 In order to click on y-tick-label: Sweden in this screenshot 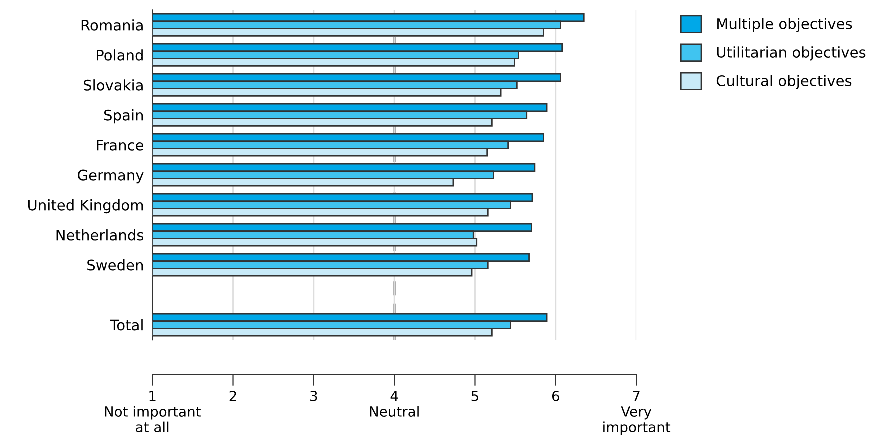, I will do `click(116, 265)`.